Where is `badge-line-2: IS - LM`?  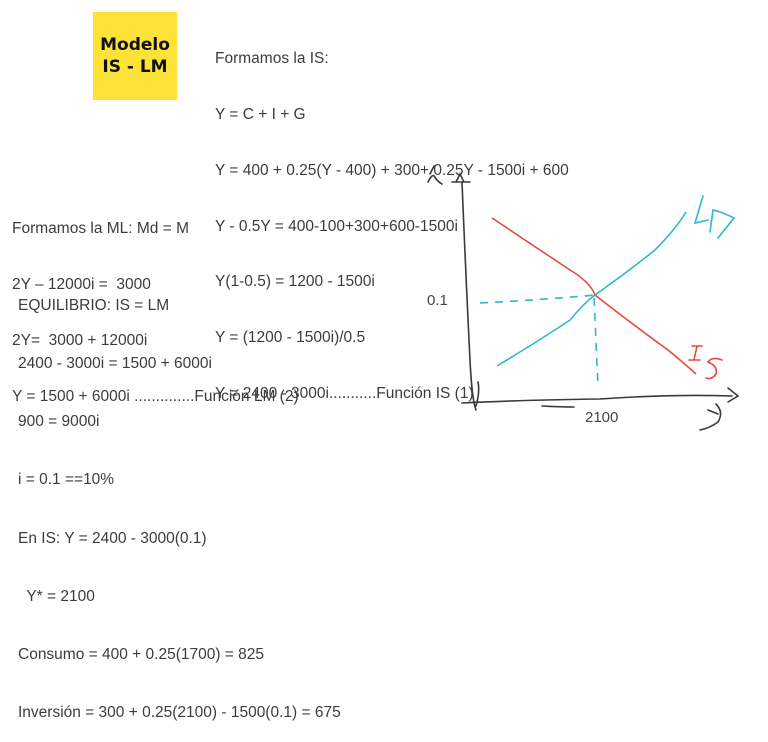
badge-line-2: IS - LM is located at coordinates (135, 67).